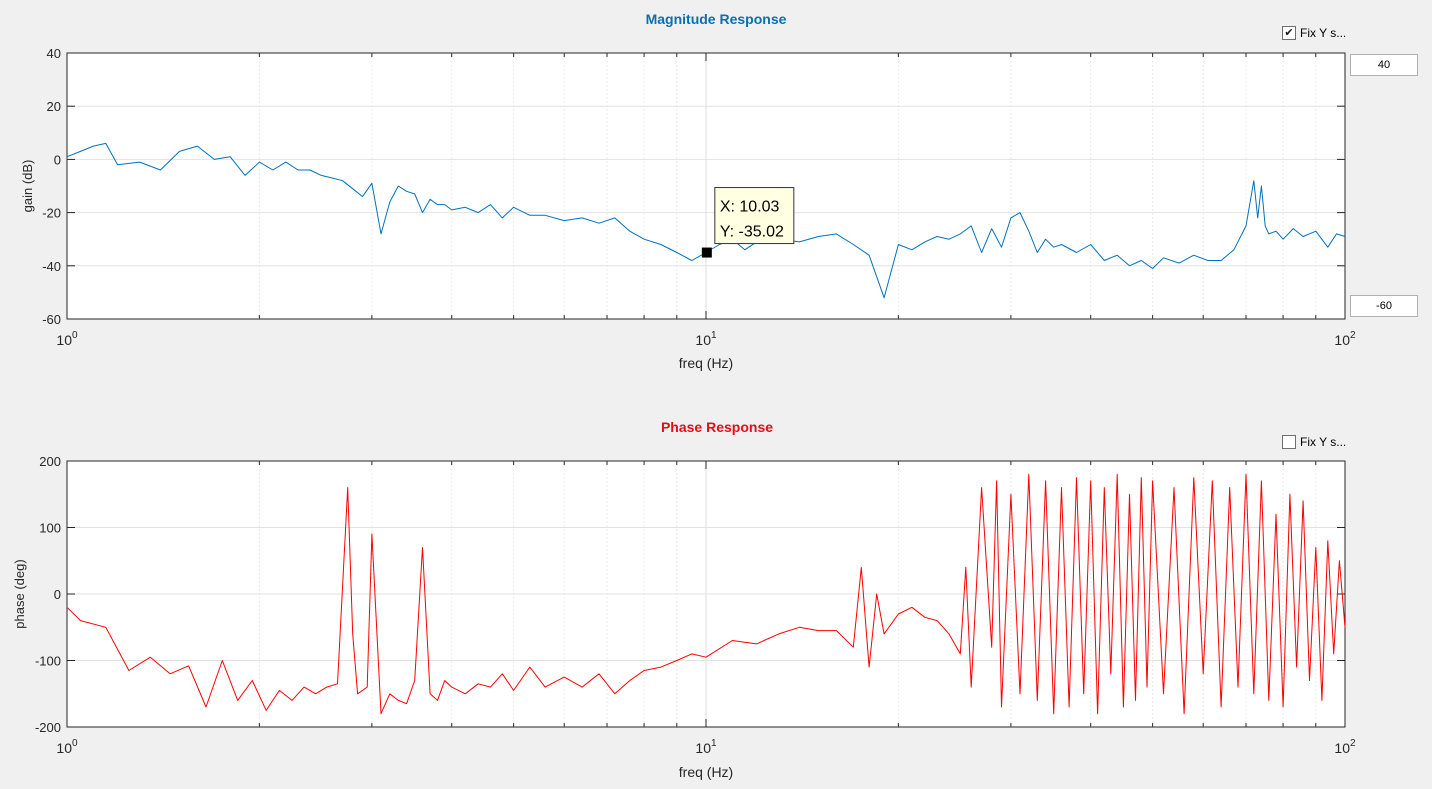  What do you see at coordinates (19, 593) in the screenshot?
I see `phase-y-axis-label: phase (deg)` at bounding box center [19, 593].